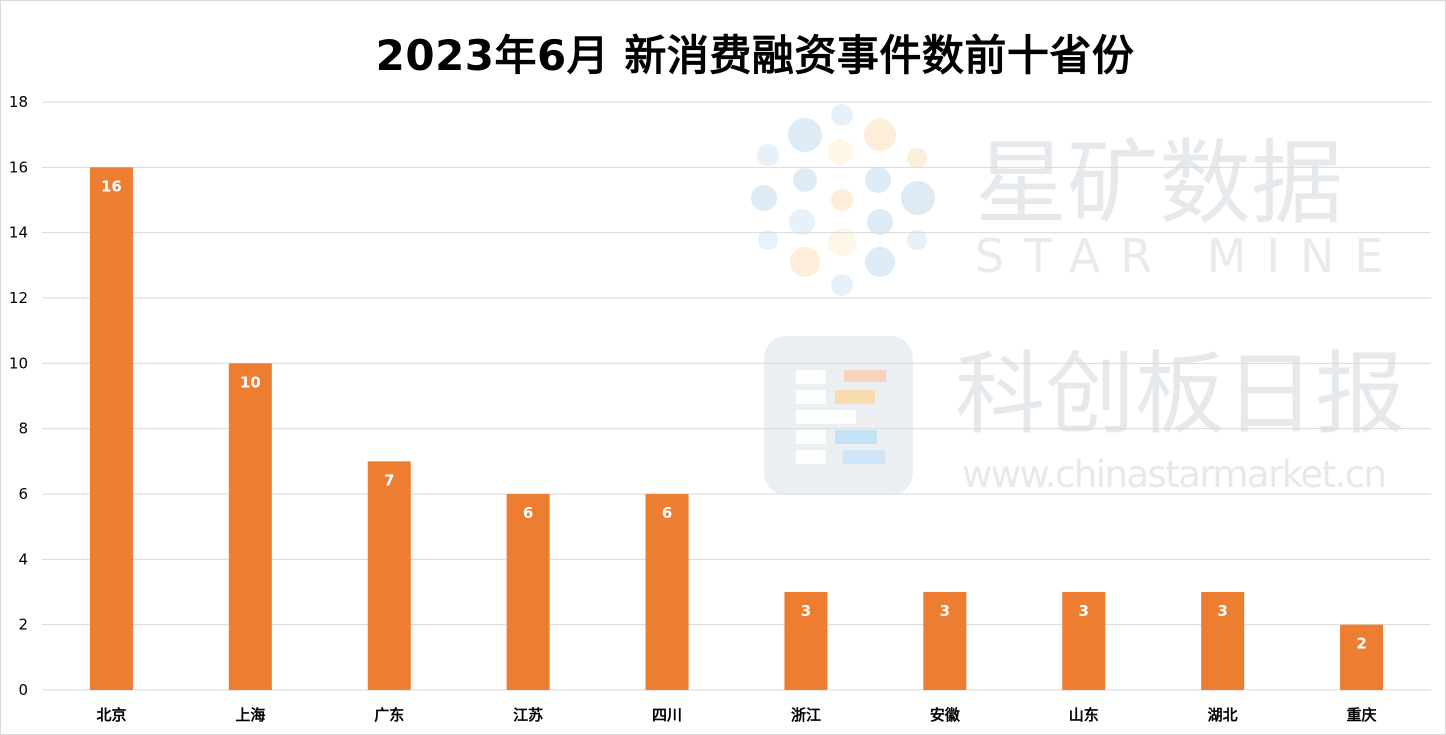 This screenshot has height=735, width=1446. What do you see at coordinates (23, 690) in the screenshot?
I see `y-tick-label: 0` at bounding box center [23, 690].